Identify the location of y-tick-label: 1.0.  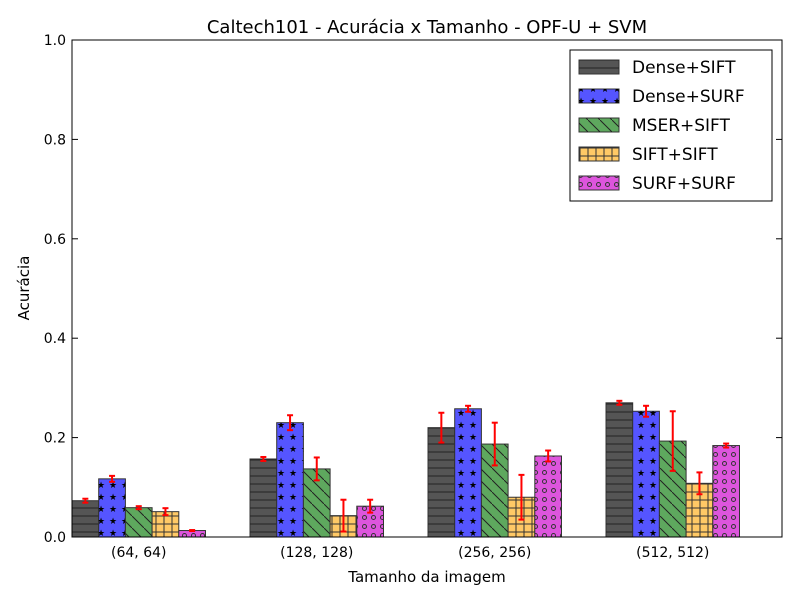
(55, 41).